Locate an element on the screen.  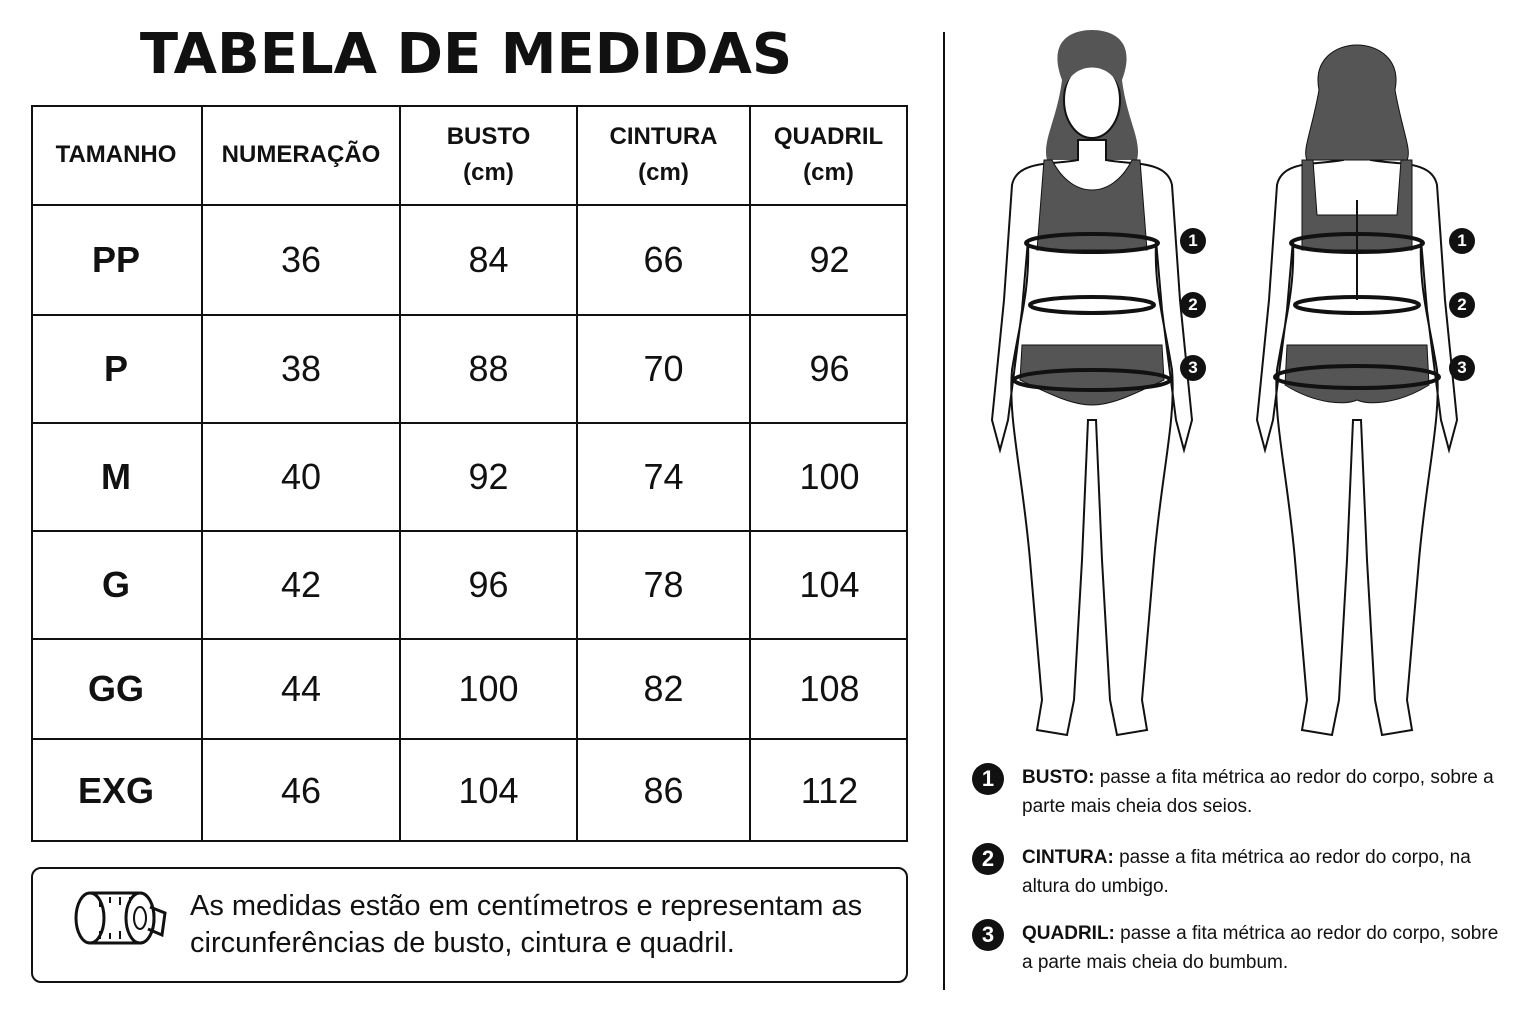
size-cell: GG is located at coordinates (117, 690).